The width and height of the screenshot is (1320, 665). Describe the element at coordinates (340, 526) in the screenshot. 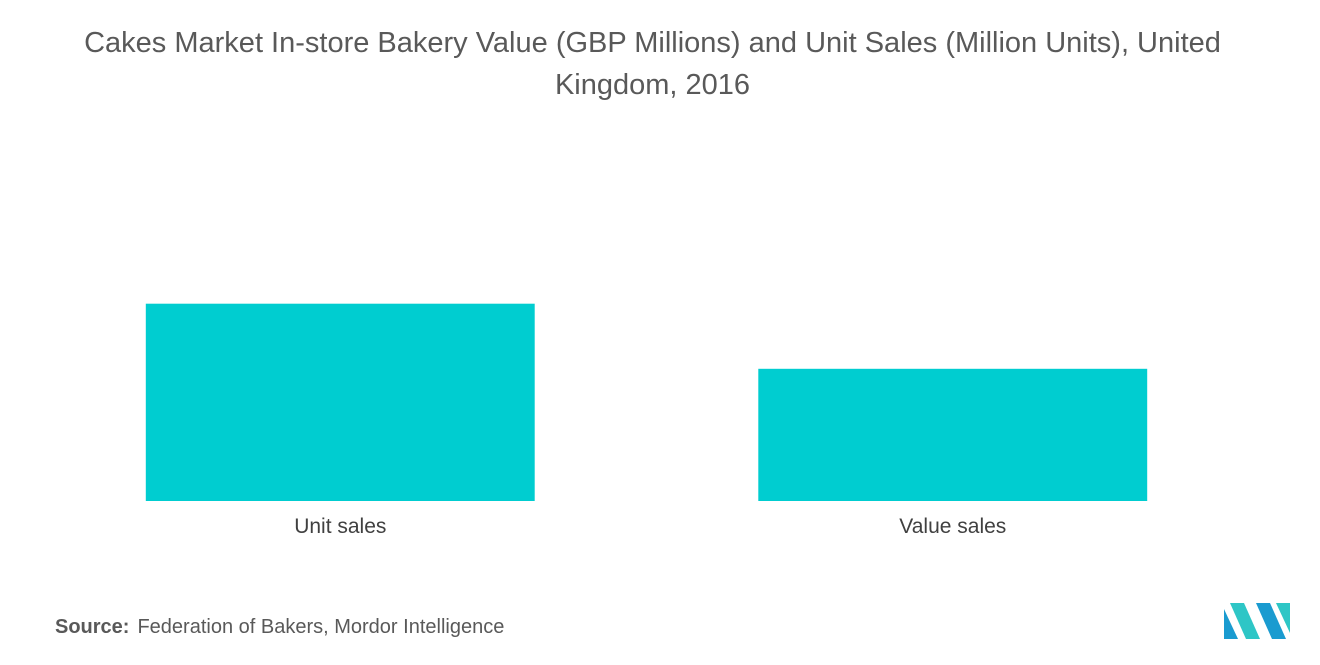

I see `category-label: Unit sales` at that location.